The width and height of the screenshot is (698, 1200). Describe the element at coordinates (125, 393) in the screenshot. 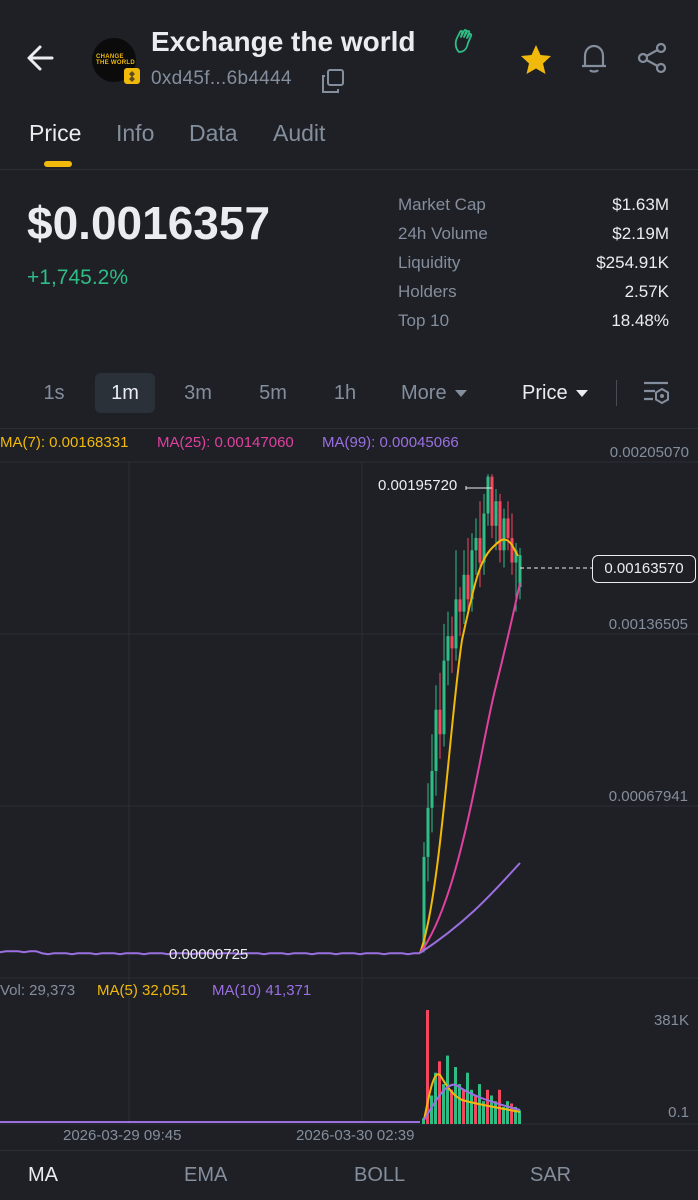

I see `interval-1m: 1m` at that location.